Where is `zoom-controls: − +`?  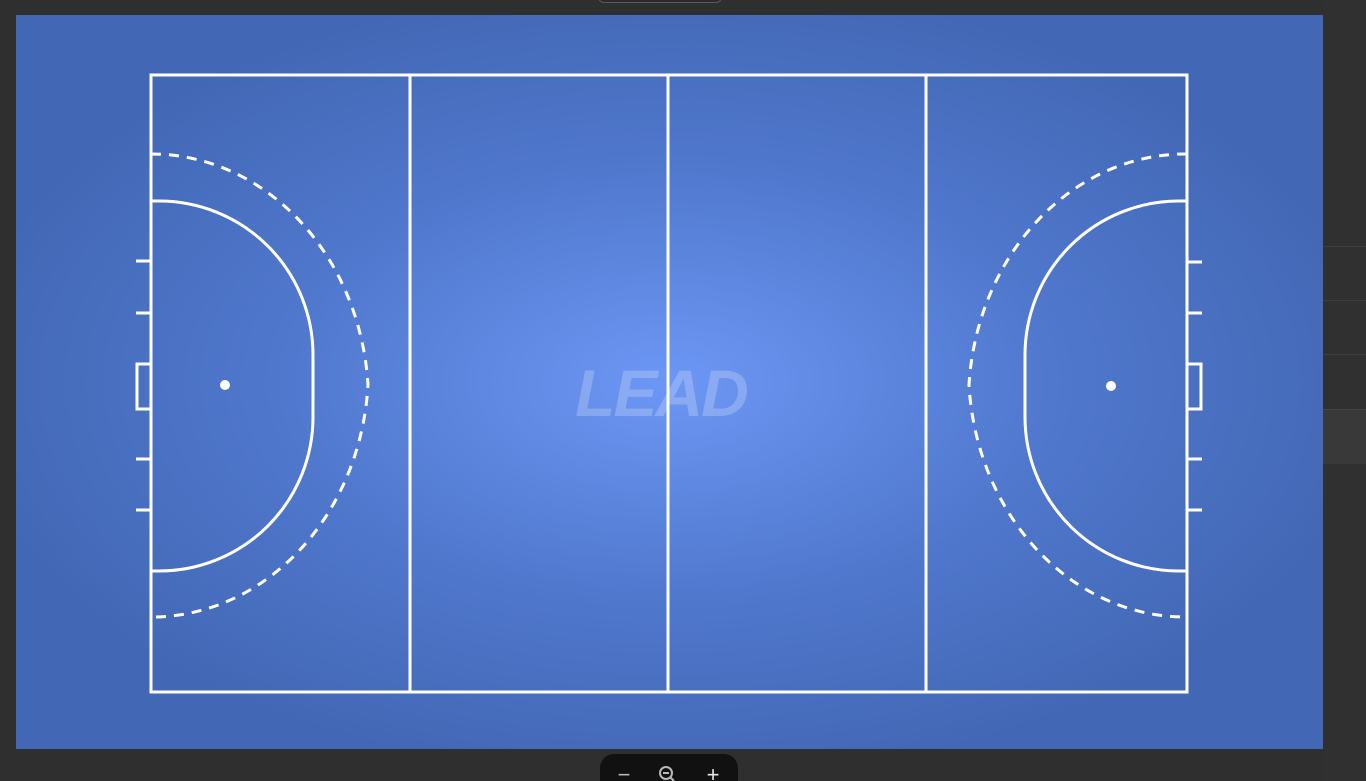 zoom-controls: − + is located at coordinates (669, 767).